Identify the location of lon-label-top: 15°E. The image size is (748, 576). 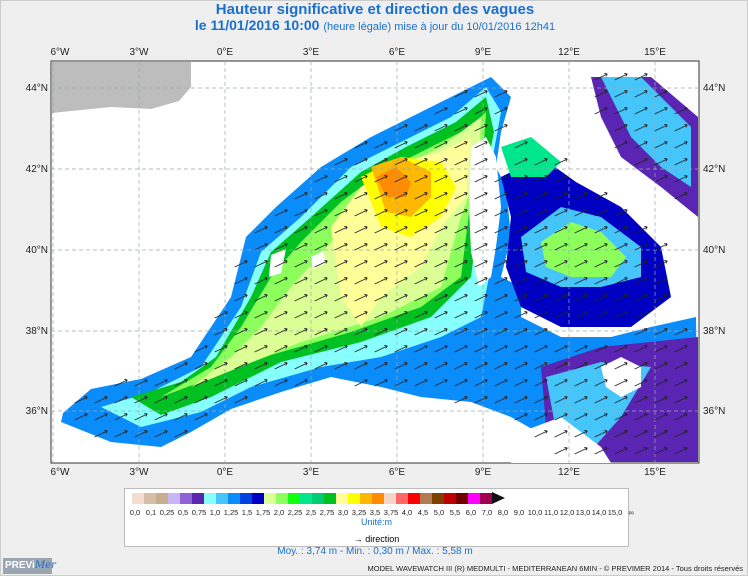
(655, 52).